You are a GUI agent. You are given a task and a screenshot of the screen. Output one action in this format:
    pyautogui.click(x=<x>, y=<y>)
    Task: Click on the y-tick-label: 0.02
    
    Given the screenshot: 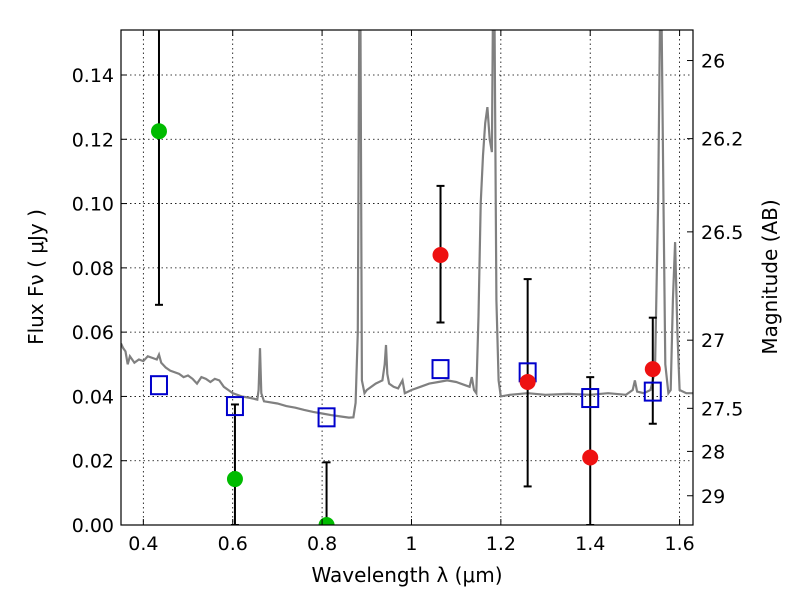 What is the action you would take?
    pyautogui.click(x=93, y=462)
    